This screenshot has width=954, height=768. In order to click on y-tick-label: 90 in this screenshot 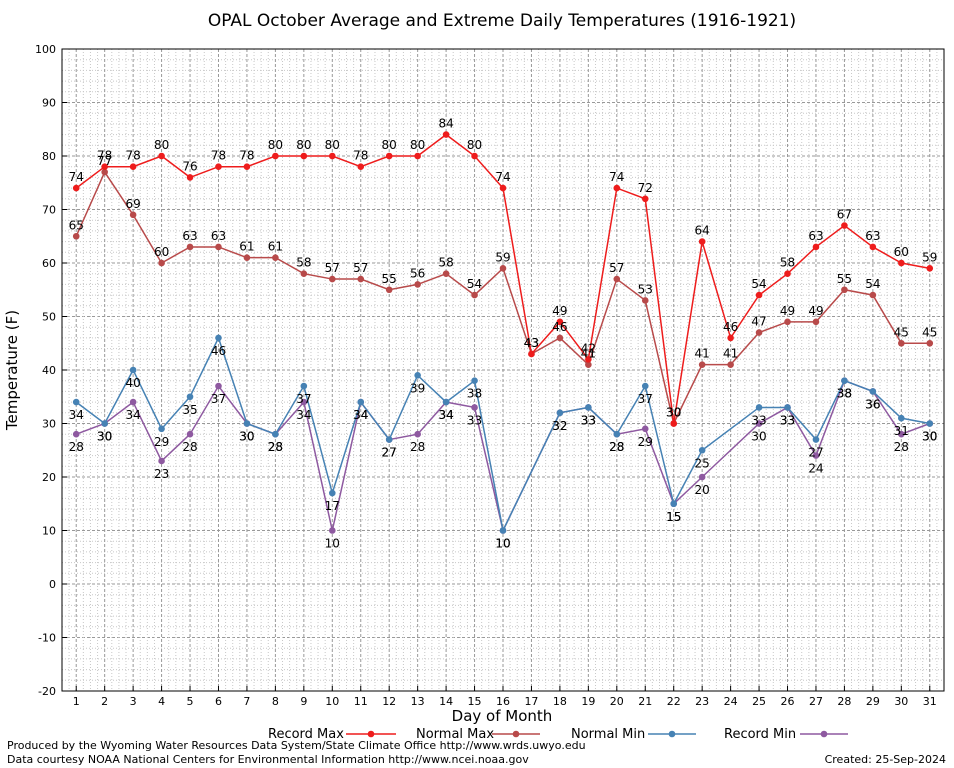, I will do `click(49, 103)`.